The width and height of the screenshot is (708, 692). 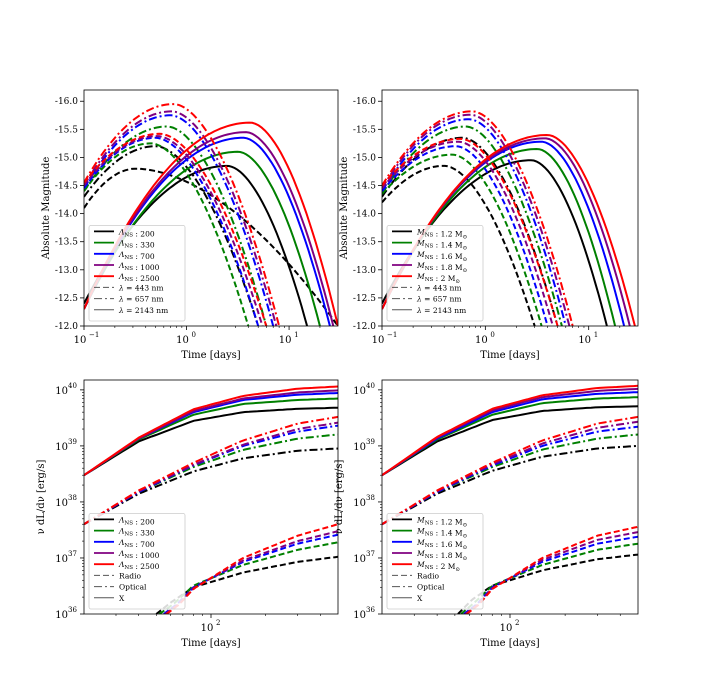 I want to click on legend-label: ΛNS : 330, so click(x=136, y=244).